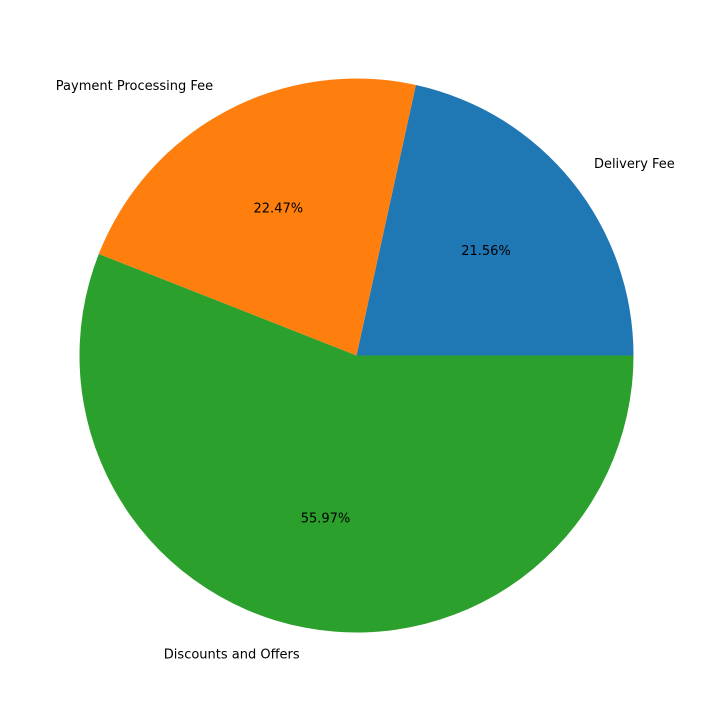  I want to click on slice-percent-discounts-and-offers: 55.97%, so click(326, 518).